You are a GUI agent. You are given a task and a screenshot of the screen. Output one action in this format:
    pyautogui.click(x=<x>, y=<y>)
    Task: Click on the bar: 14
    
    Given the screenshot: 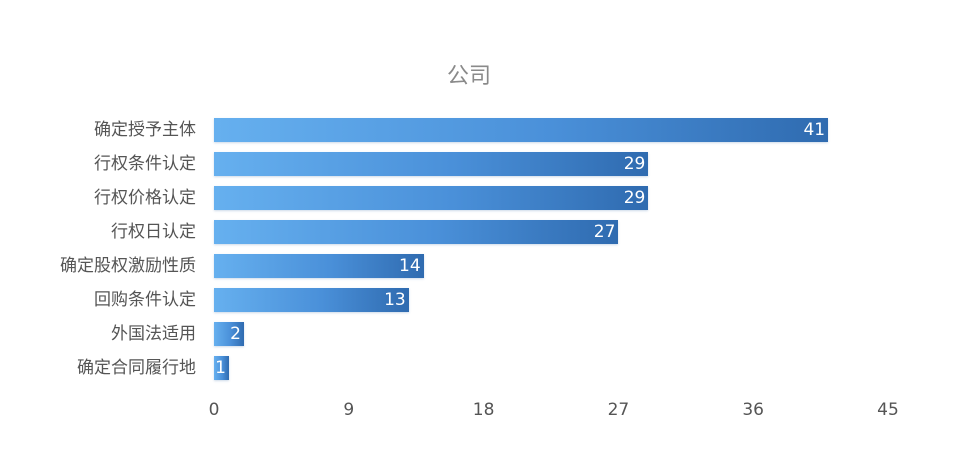 What is the action you would take?
    pyautogui.click(x=319, y=266)
    